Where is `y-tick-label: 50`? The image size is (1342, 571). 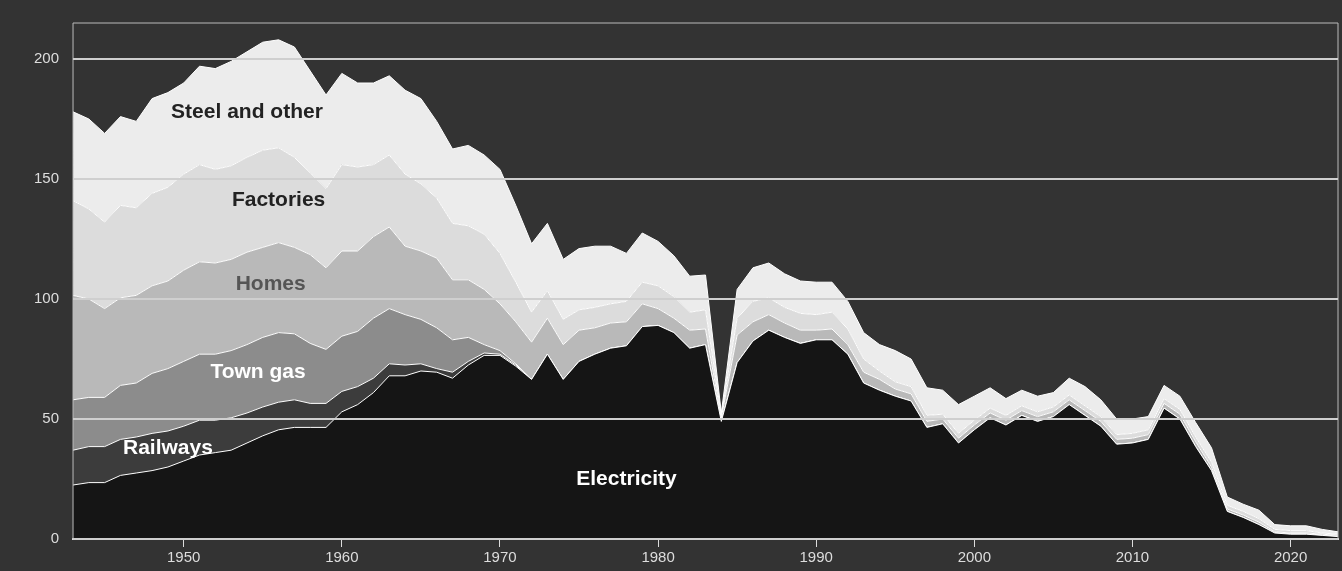
y-tick-label: 50 is located at coordinates (51, 418).